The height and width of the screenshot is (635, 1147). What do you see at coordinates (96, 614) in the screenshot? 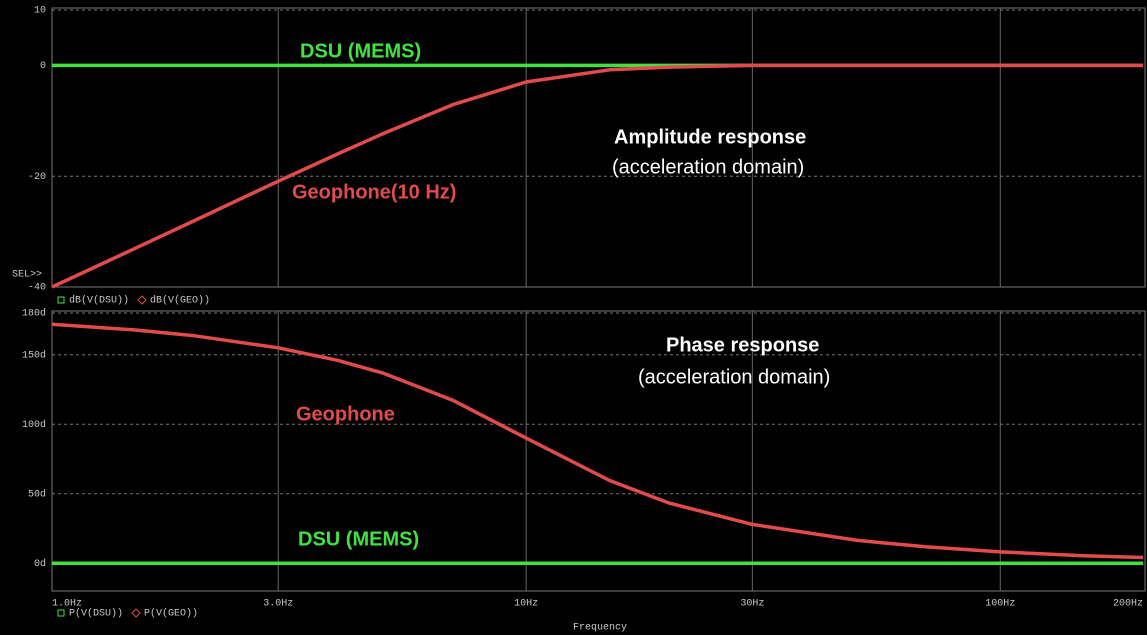
I see `legend-label: P(V(DSU))` at bounding box center [96, 614].